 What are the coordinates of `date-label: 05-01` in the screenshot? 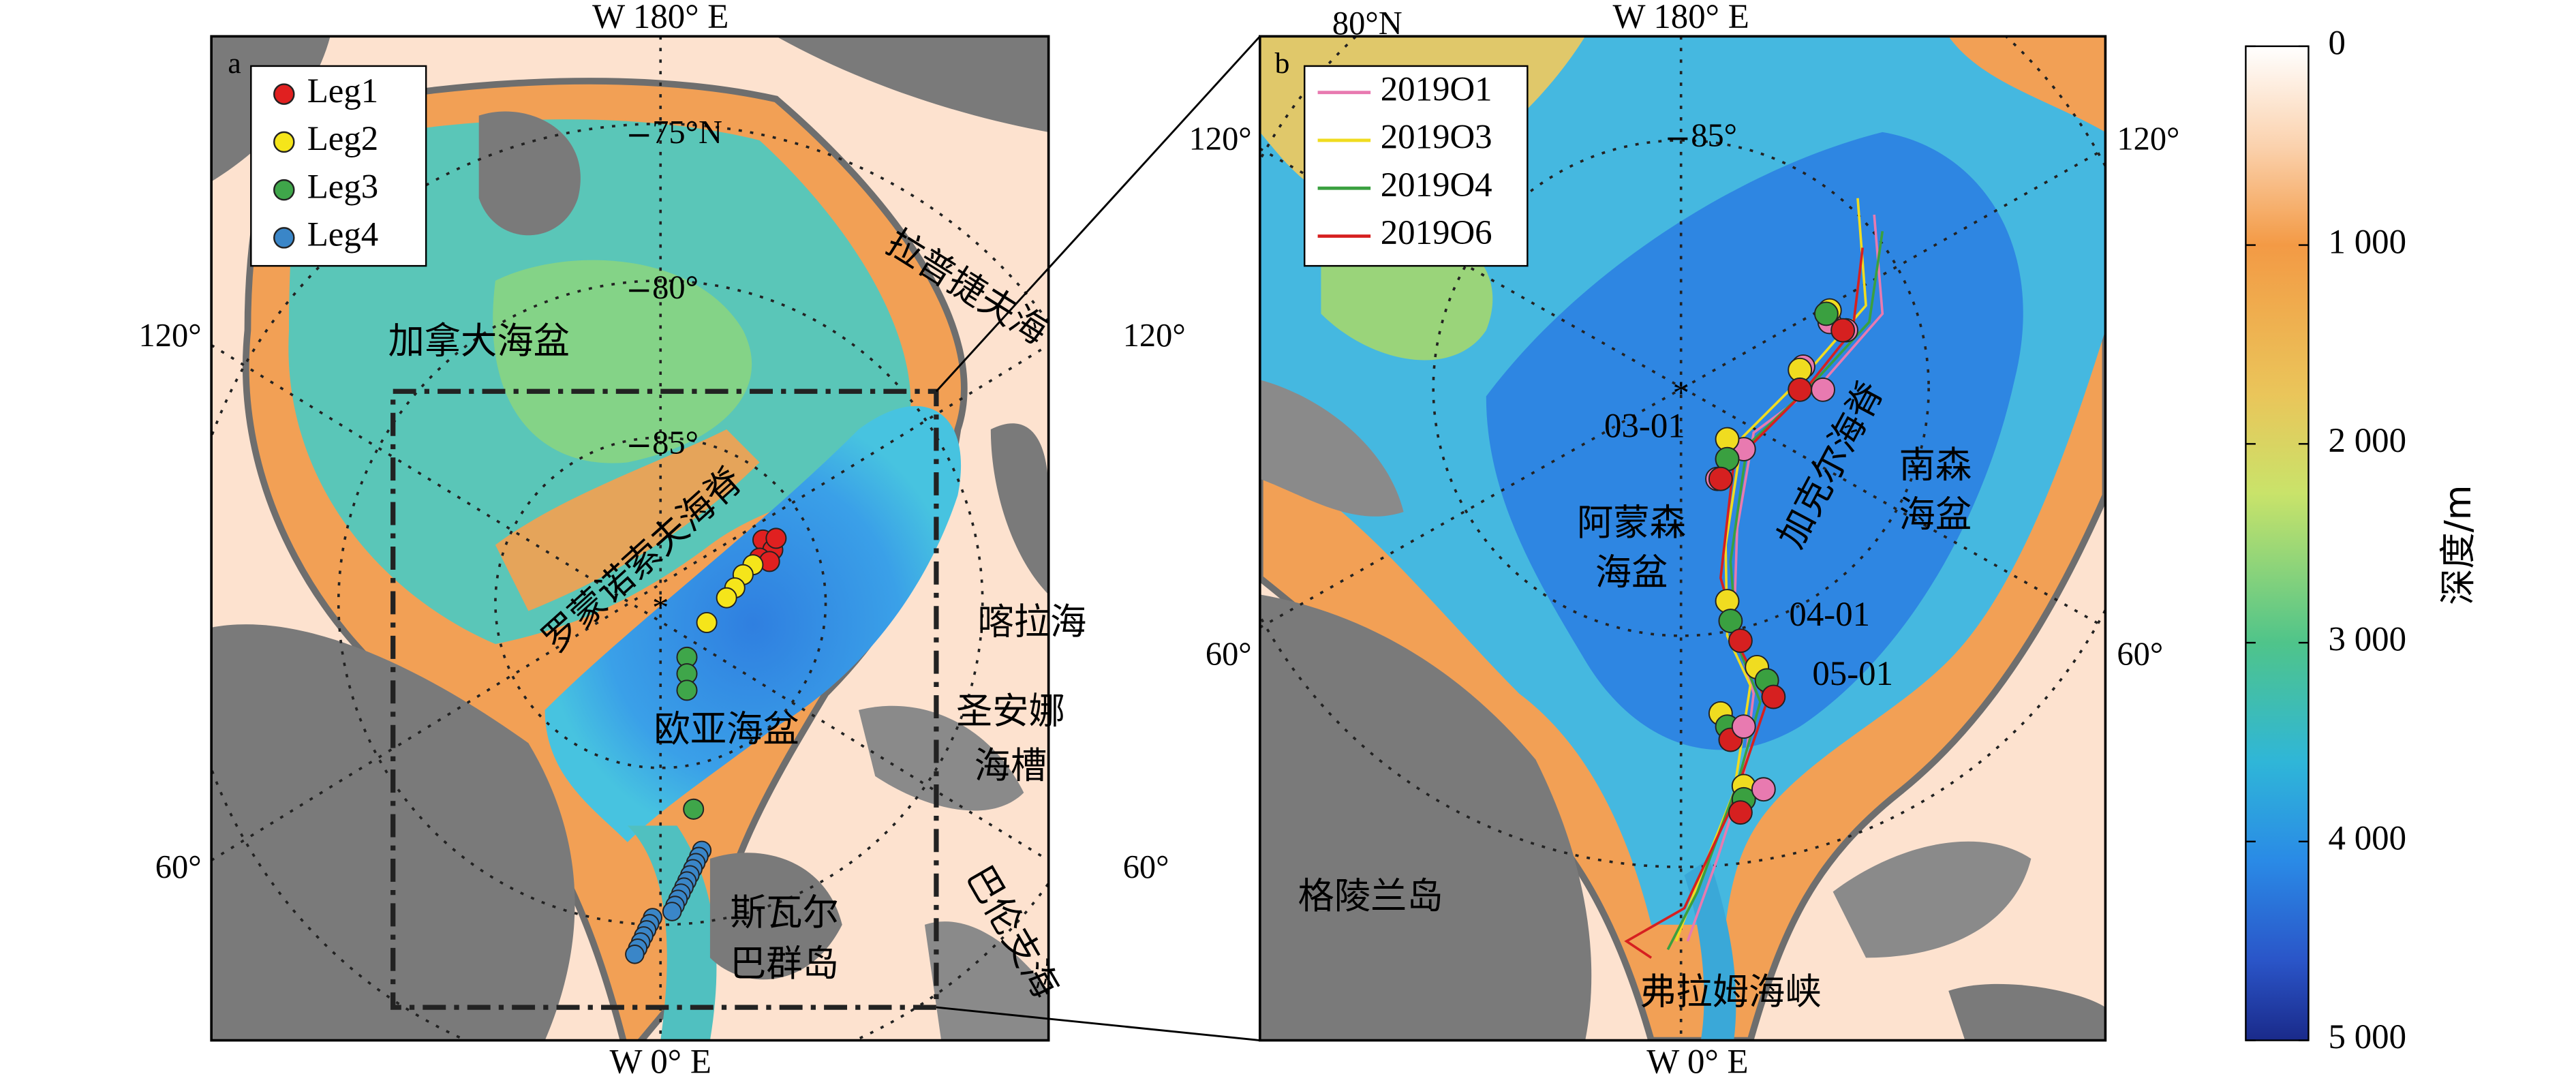 It's located at (1852, 674).